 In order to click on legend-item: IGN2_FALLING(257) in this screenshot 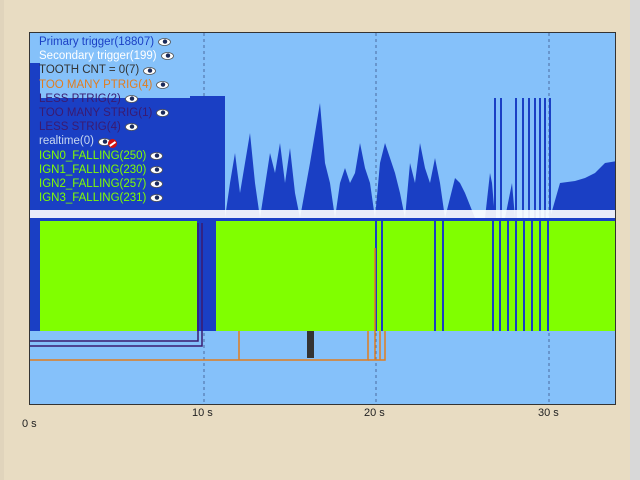, I will do `click(106, 184)`.